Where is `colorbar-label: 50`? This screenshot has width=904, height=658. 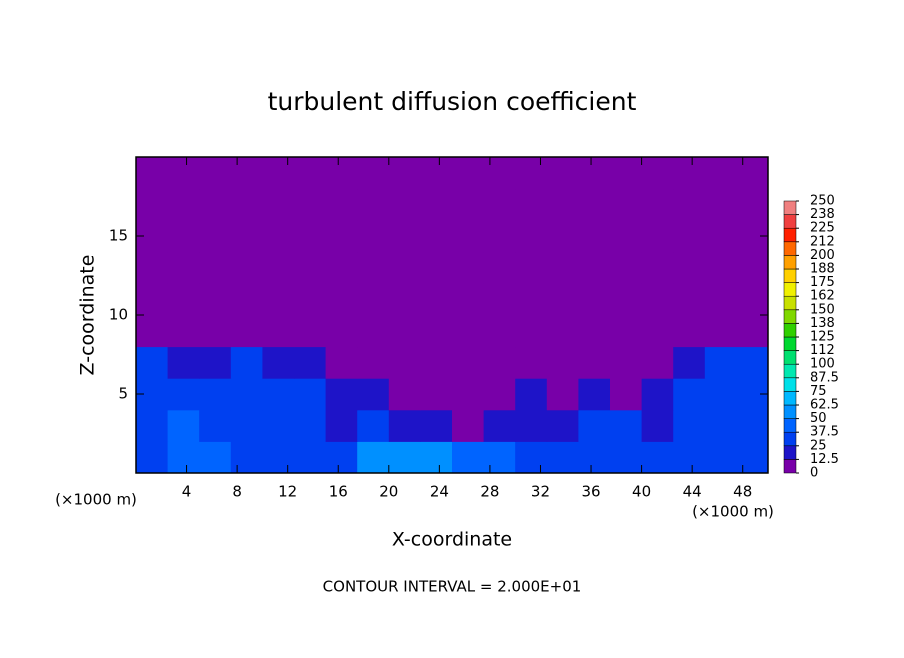
colorbar-label: 50 is located at coordinates (818, 418).